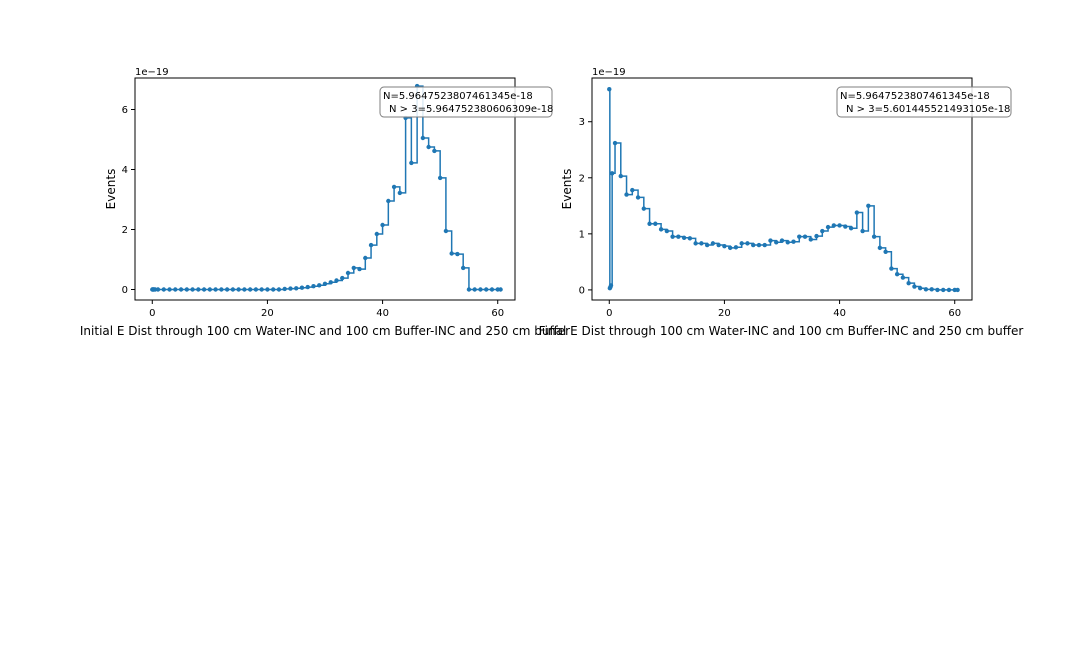 The width and height of the screenshot is (1080, 648). Describe the element at coordinates (382, 313) in the screenshot. I see `x-tick-label: 40` at that location.